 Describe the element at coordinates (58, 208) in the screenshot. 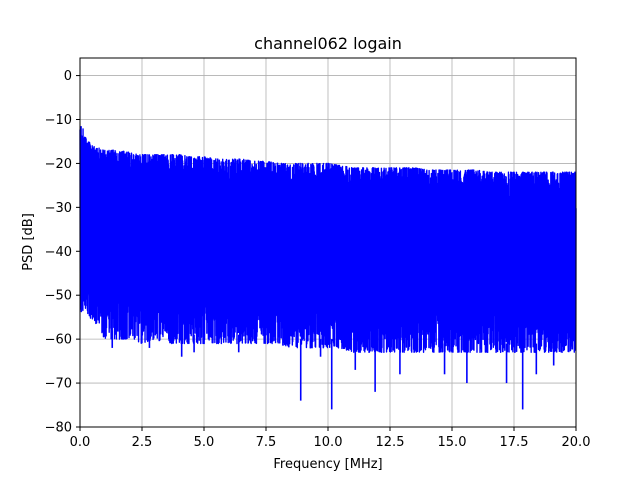

I see `y-tick-label: −30` at that location.